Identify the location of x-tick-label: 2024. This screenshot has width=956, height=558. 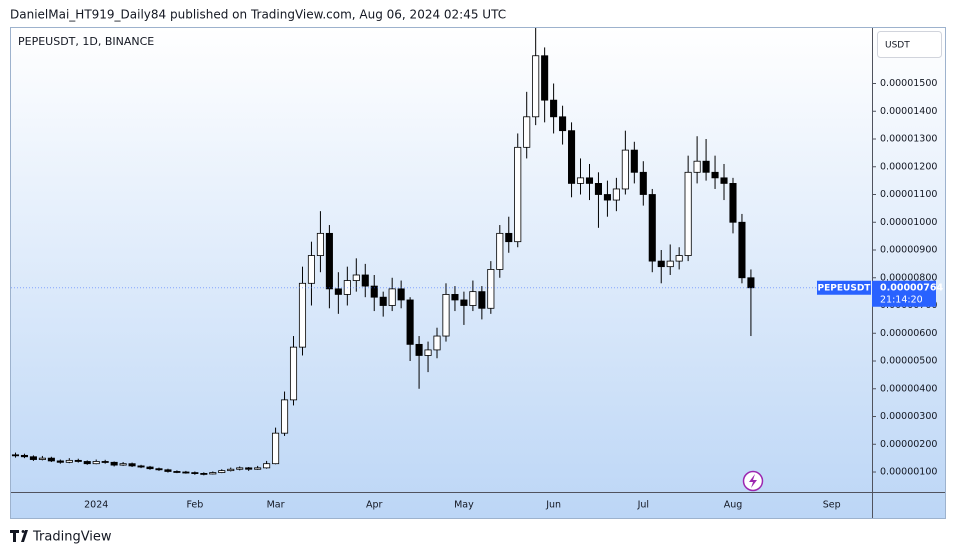
(96, 505).